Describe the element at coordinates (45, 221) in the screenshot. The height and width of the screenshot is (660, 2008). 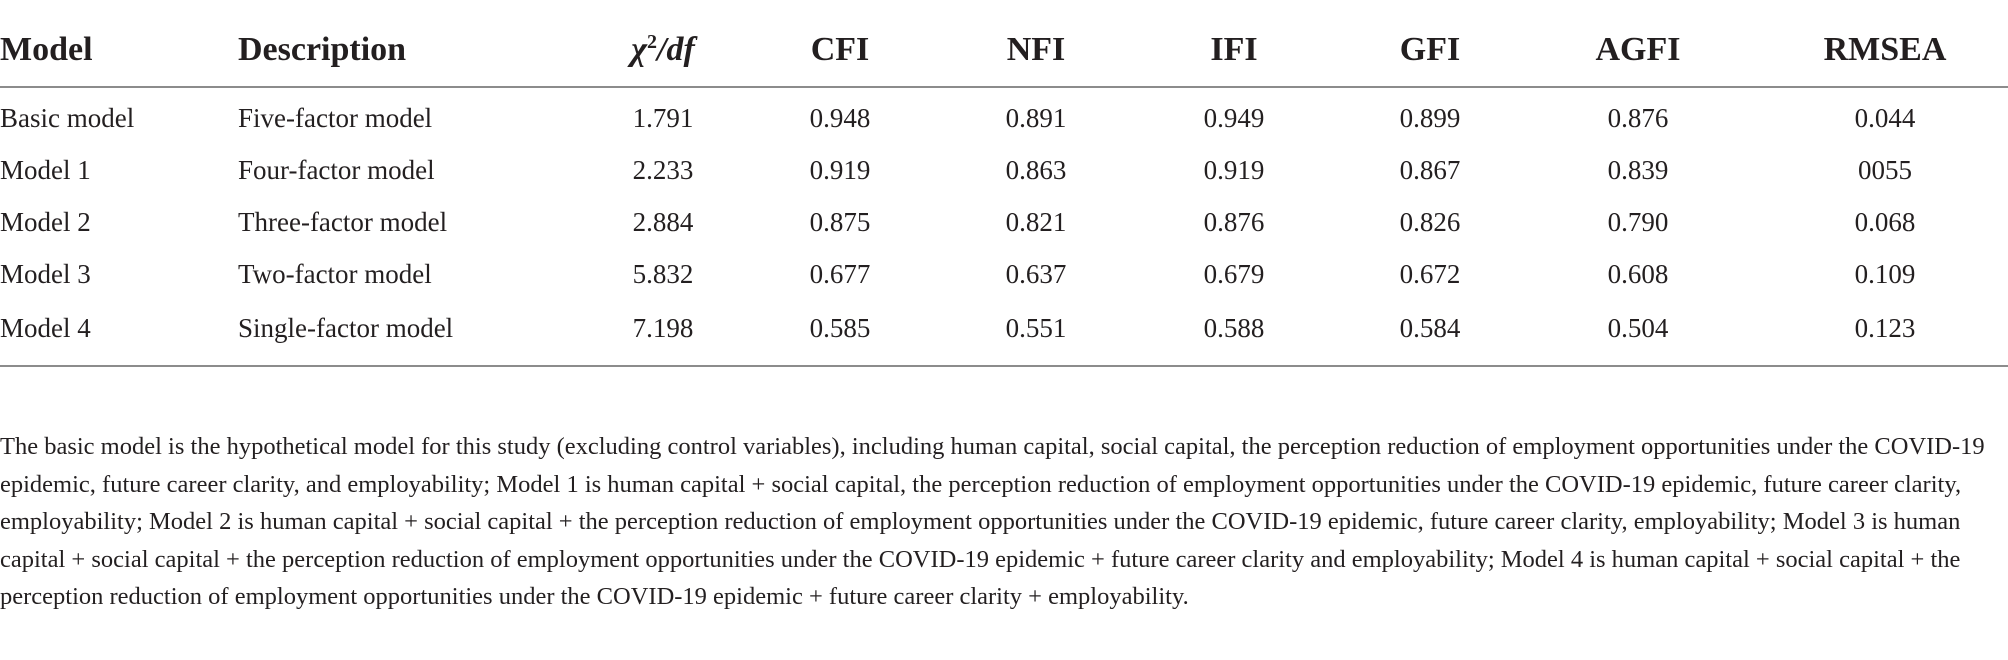
I see `cell-model: Model 2` at that location.